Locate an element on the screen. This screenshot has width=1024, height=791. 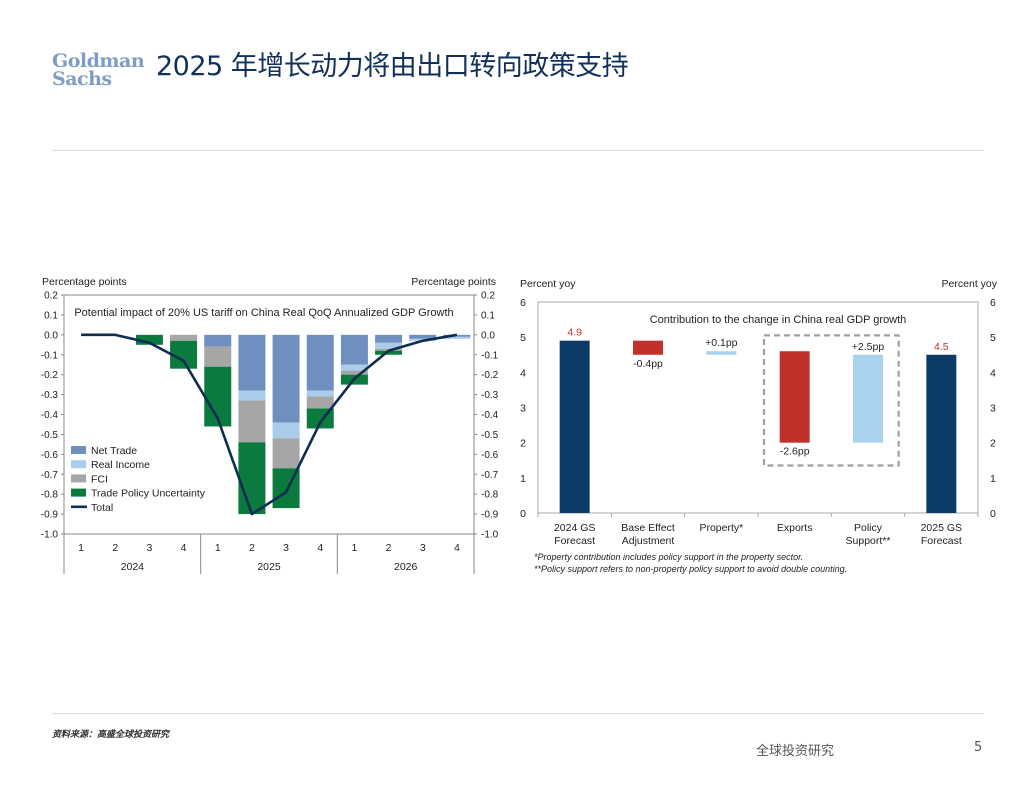
y-tick-label-left: 0.0 is located at coordinates (51, 335).